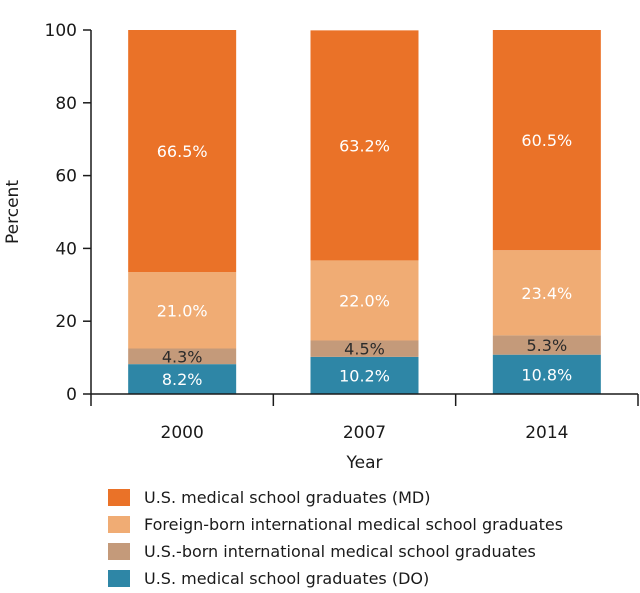  I want to click on x-tick-label: 2000, so click(182, 433).